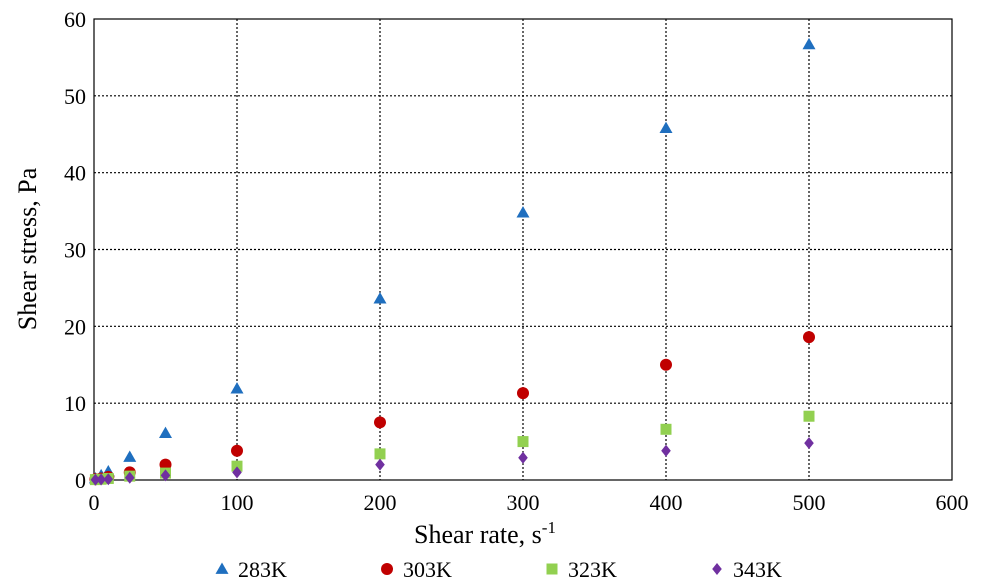  I want to click on legend-item: 283K, so click(251, 569).